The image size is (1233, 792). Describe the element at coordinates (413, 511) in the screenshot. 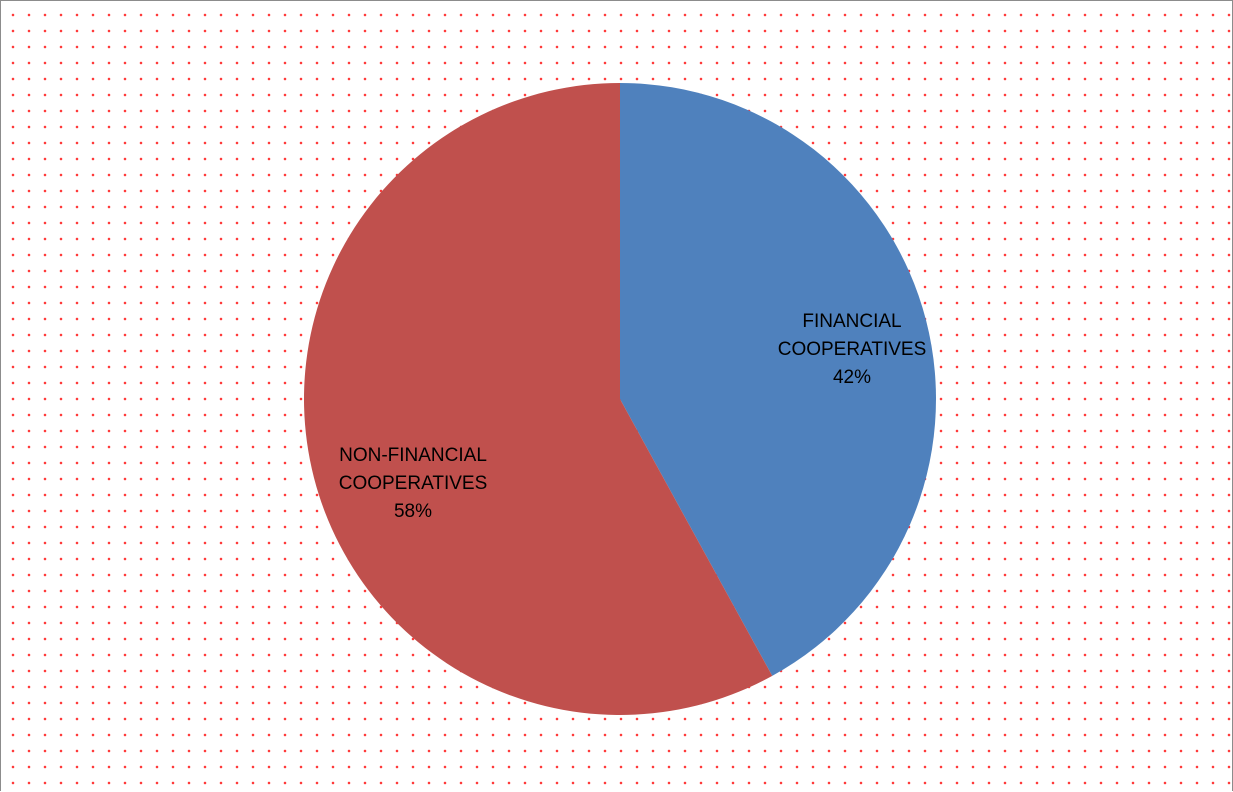

I see `slice-value-label: 58%` at that location.